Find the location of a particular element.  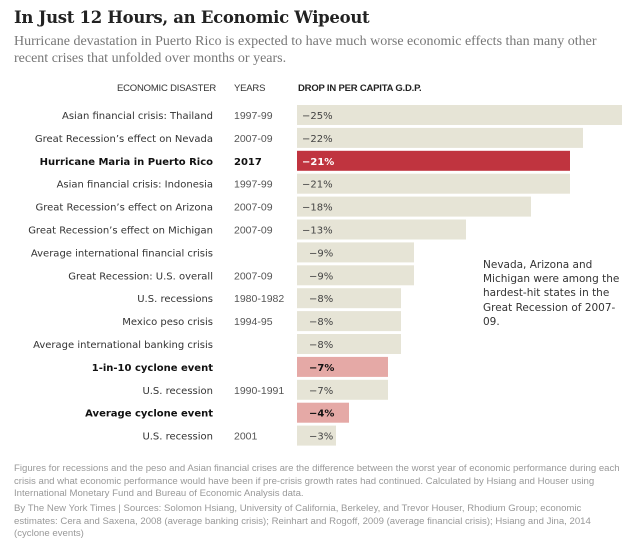

column-header-disaster: ECONOMIC DISASTER is located at coordinates (166, 88).